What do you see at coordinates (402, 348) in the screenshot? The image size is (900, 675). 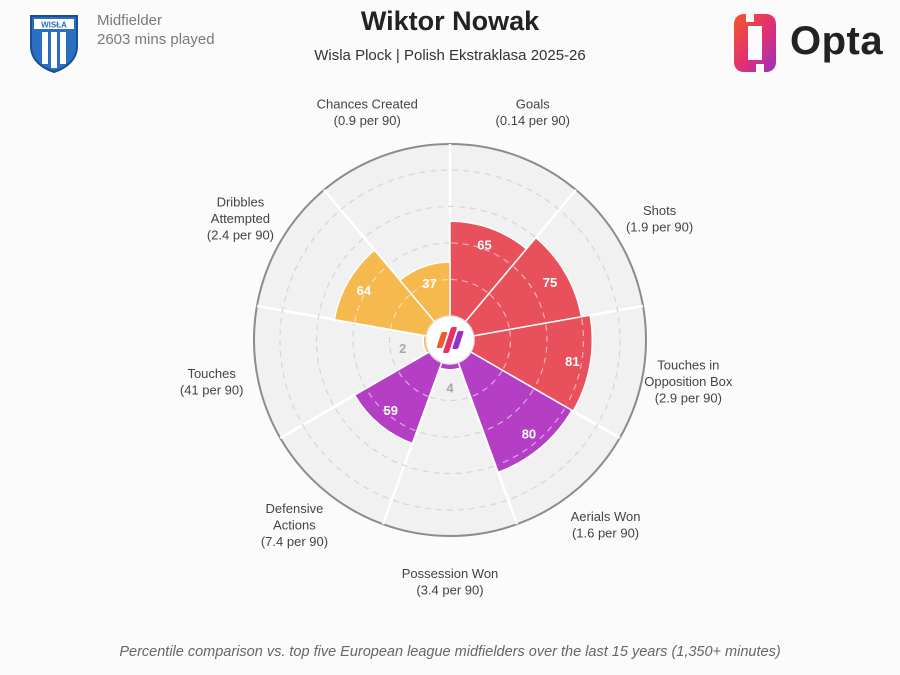 I see `value-label: 2` at bounding box center [402, 348].